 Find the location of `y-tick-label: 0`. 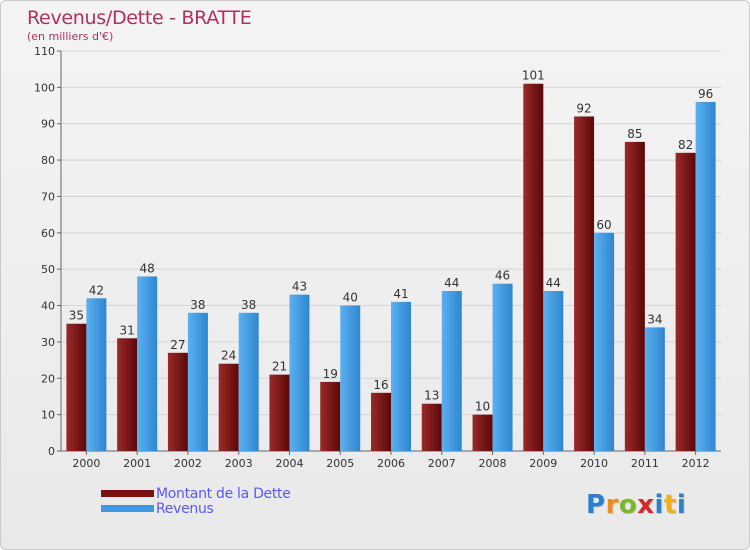

y-tick-label: 0 is located at coordinates (51, 451).